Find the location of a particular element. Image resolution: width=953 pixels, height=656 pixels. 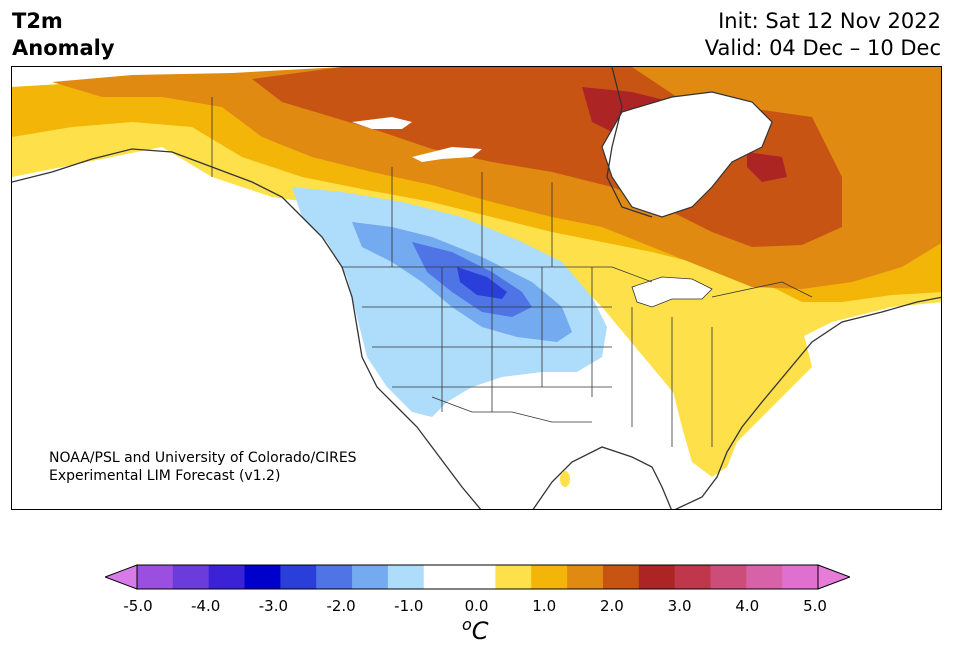

colorbar-tick-label: -1.0 is located at coordinates (409, 606).